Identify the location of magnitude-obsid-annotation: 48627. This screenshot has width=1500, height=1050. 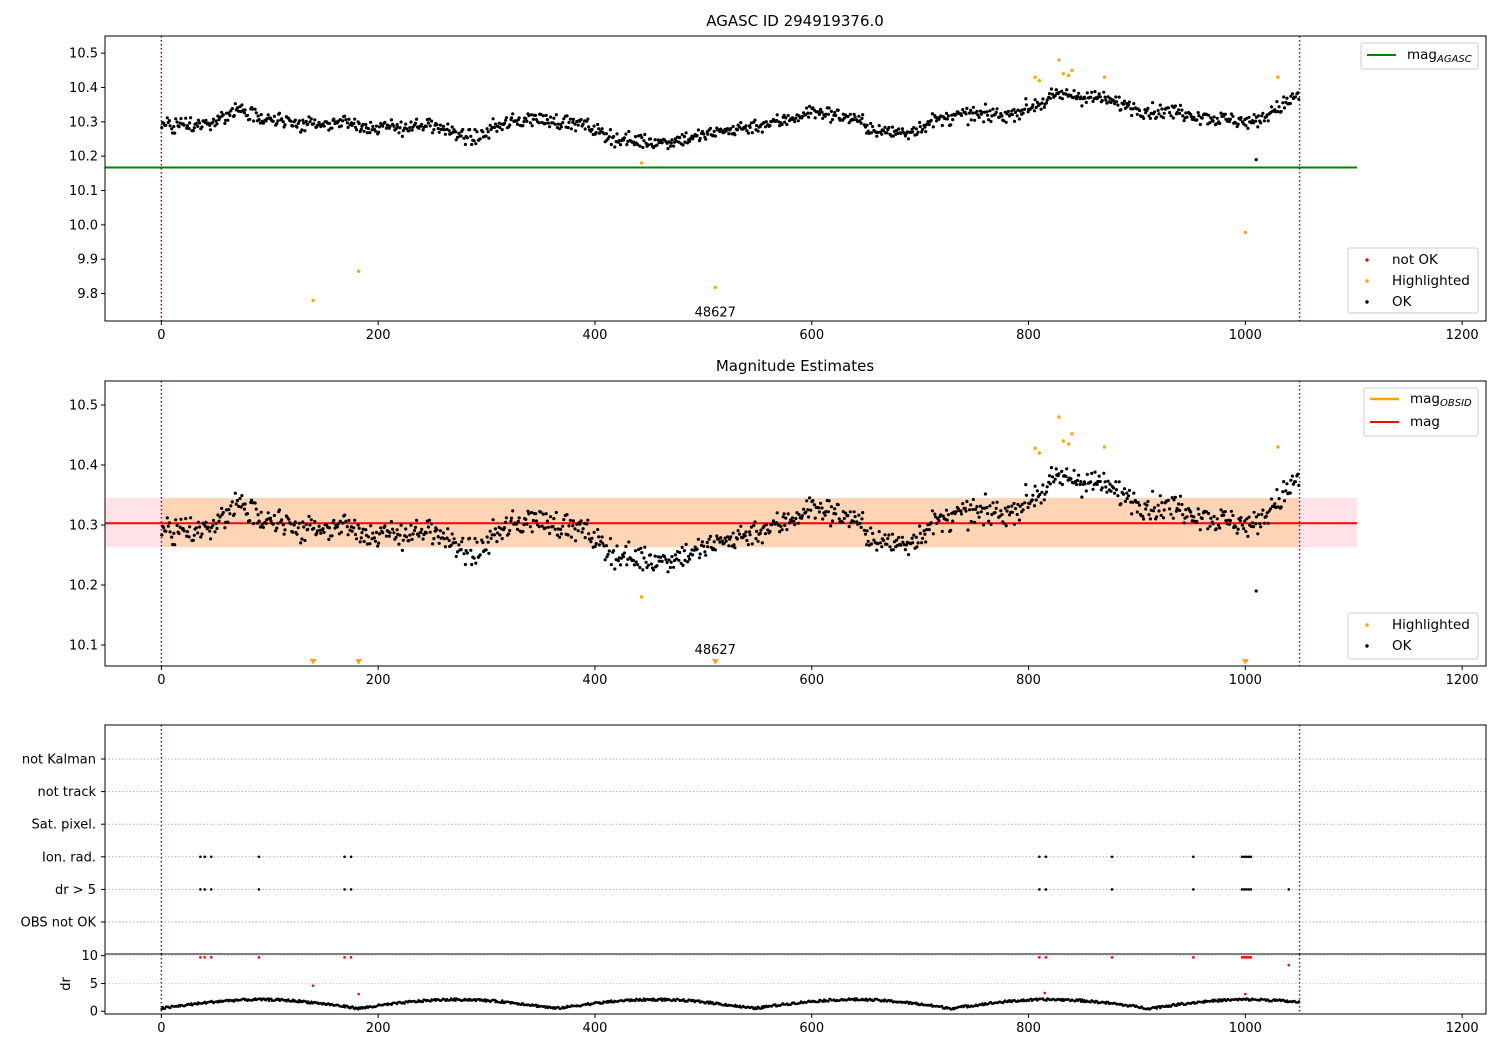
(715, 650).